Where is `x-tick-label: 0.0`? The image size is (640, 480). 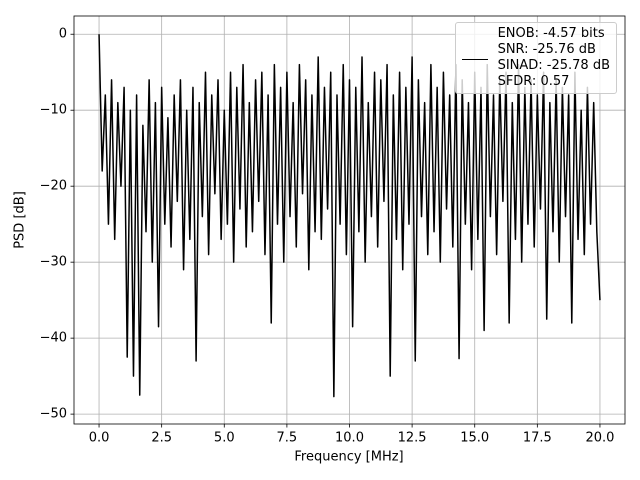 x-tick-label: 0.0 is located at coordinates (99, 438).